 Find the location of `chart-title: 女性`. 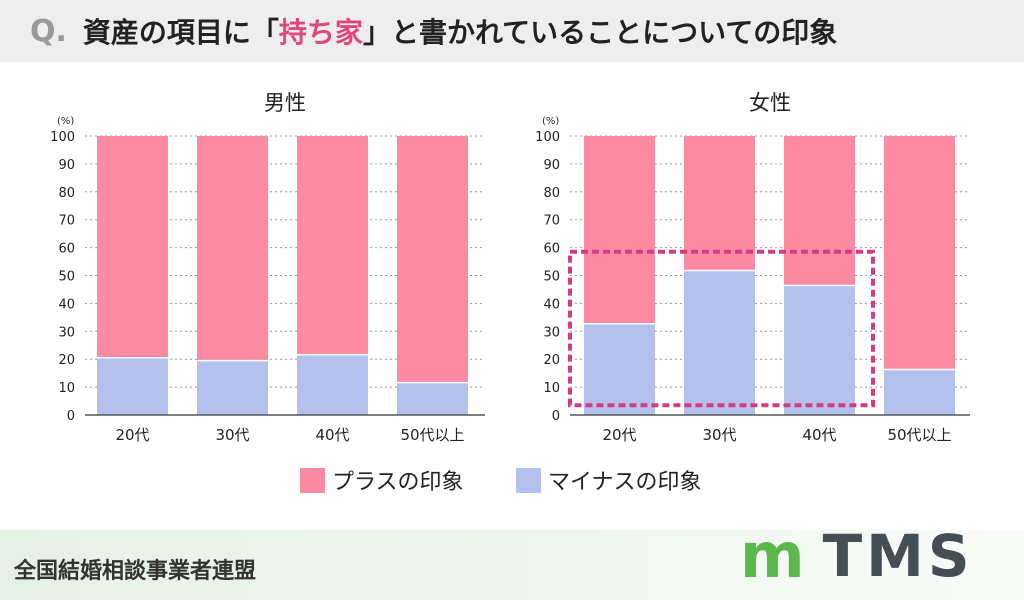

chart-title: 女性 is located at coordinates (770, 103).